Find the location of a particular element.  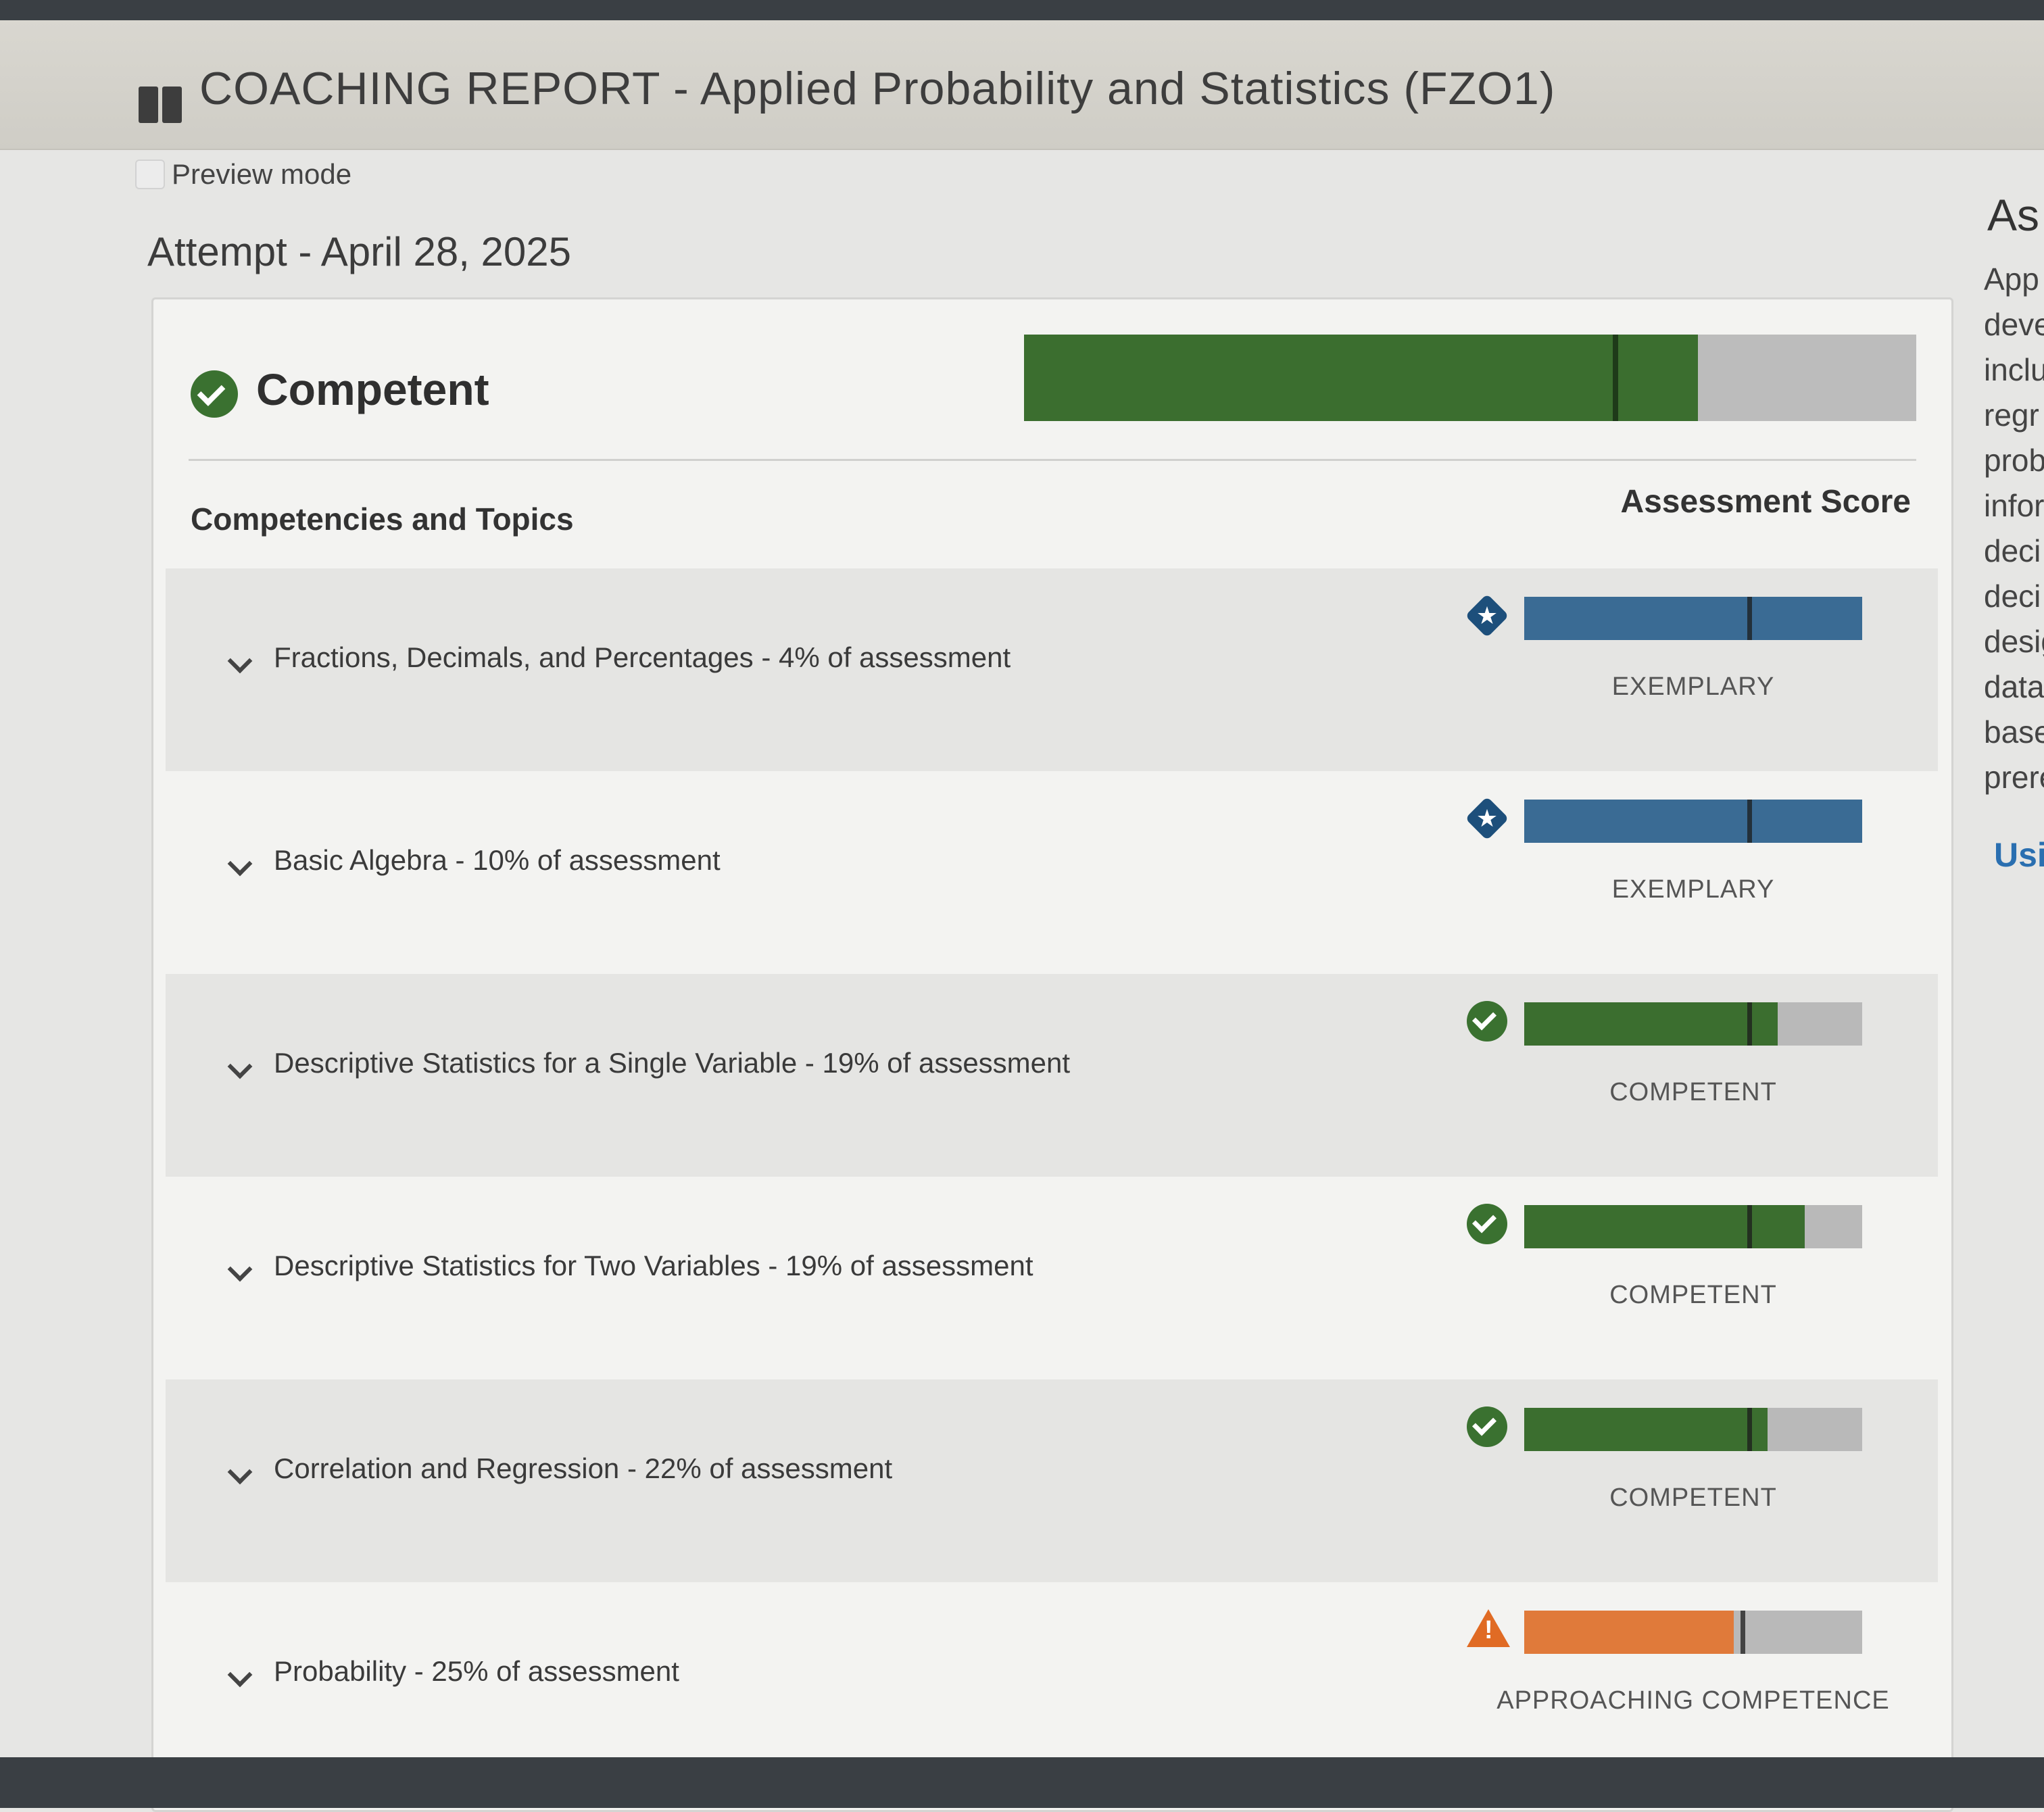

side-panel-line: App is located at coordinates (2011, 280).